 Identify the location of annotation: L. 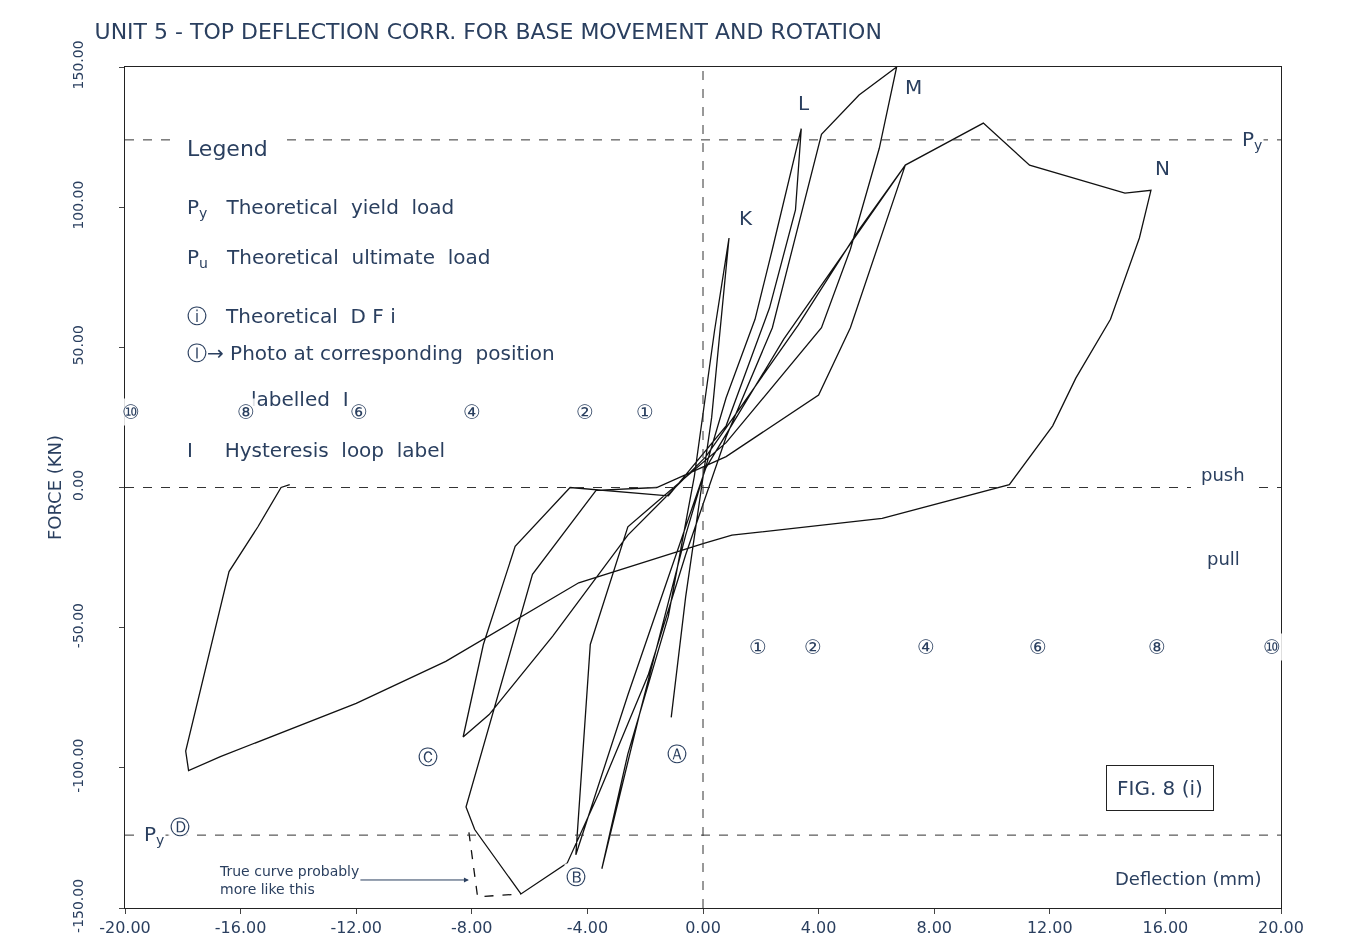
(804, 103).